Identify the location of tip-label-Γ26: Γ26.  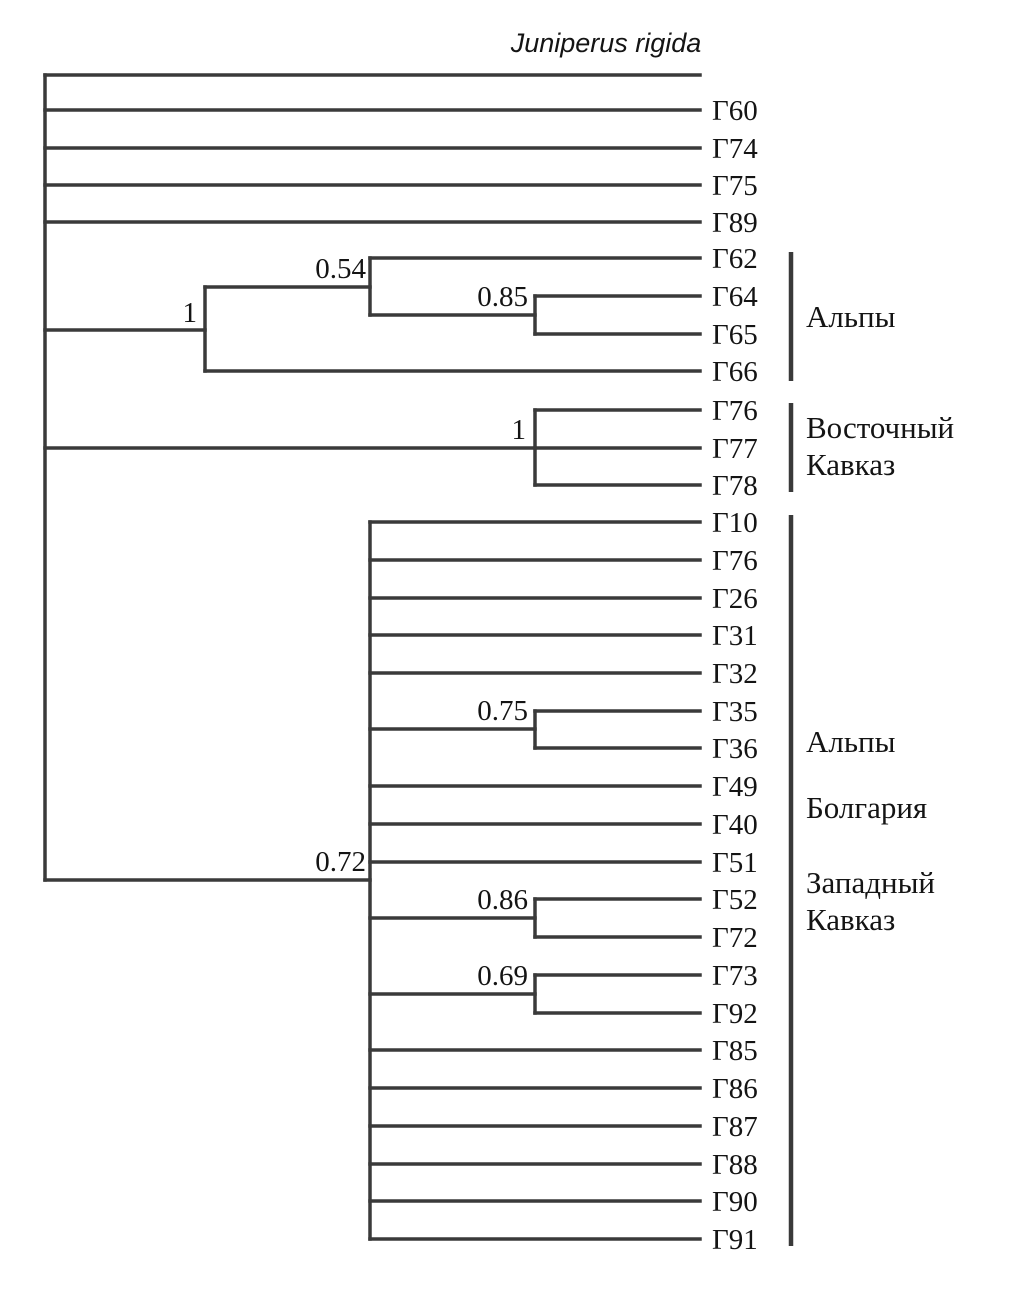
(735, 599).